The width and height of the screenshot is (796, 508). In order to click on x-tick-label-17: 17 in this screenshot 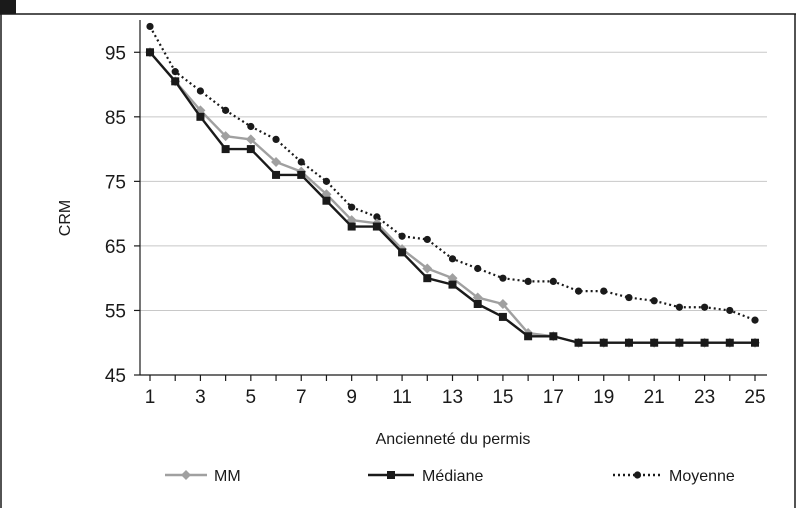, I will do `click(553, 397)`.